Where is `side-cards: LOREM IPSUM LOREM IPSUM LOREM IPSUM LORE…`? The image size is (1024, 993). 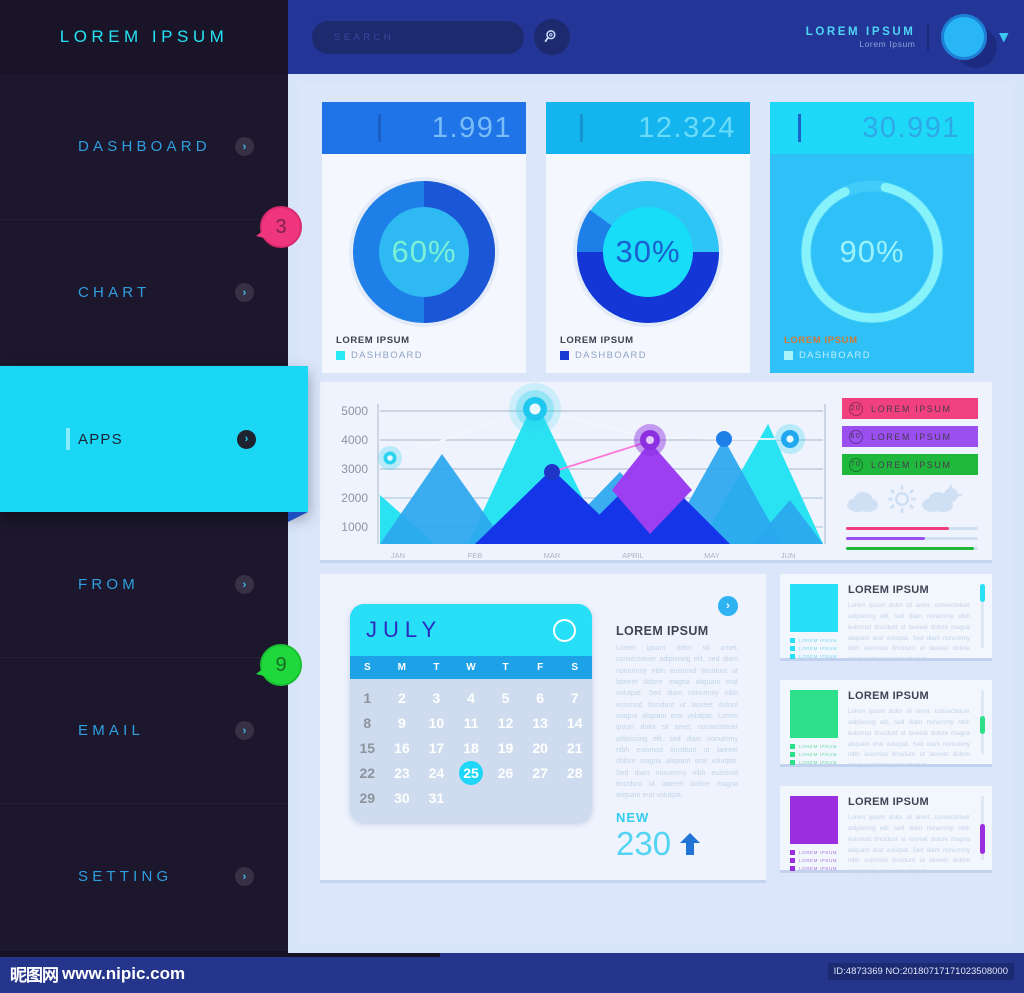
side-cards: LOREM IPSUM LOREM IPSUM LOREM IPSUM LORE… is located at coordinates (886, 733).